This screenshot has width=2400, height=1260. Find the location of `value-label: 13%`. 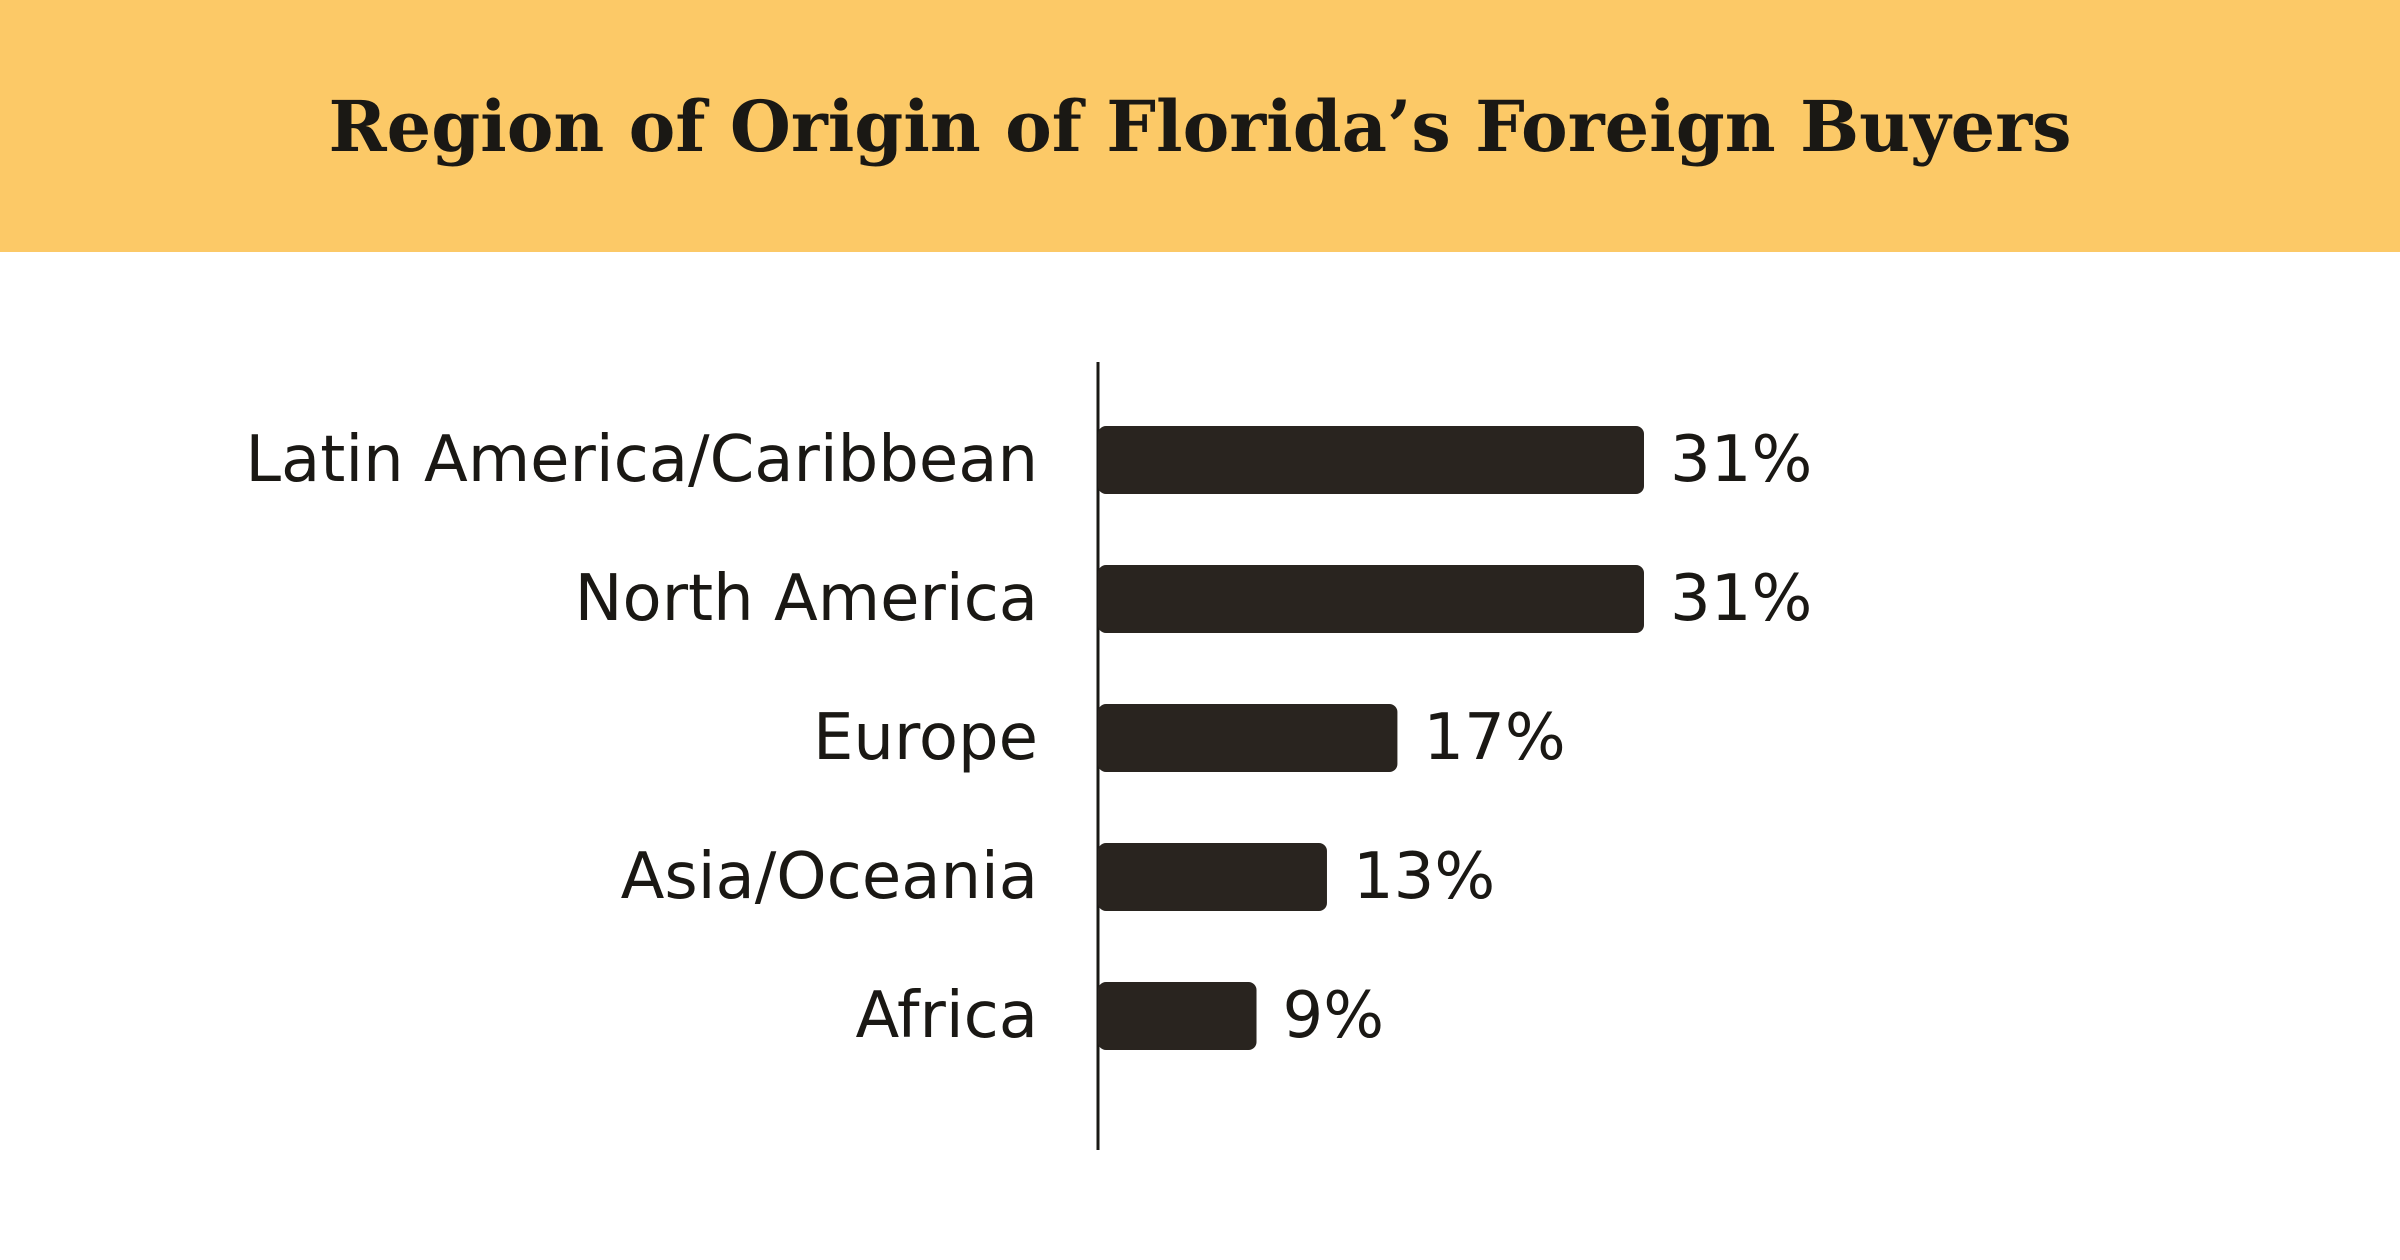

value-label: 13% is located at coordinates (1424, 877).